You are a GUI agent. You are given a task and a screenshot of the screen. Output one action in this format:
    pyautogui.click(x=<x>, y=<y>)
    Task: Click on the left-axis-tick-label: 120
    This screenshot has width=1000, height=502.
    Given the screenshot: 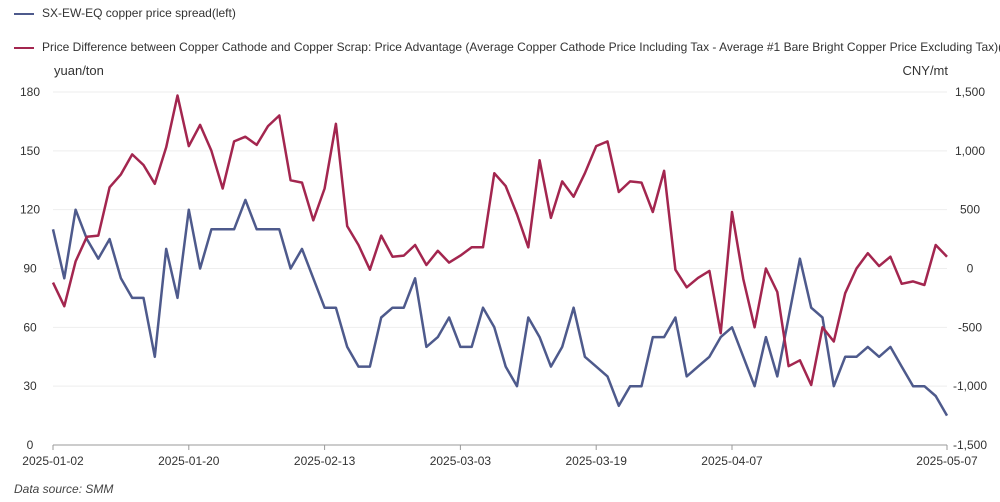 What is the action you would take?
    pyautogui.click(x=30, y=210)
    